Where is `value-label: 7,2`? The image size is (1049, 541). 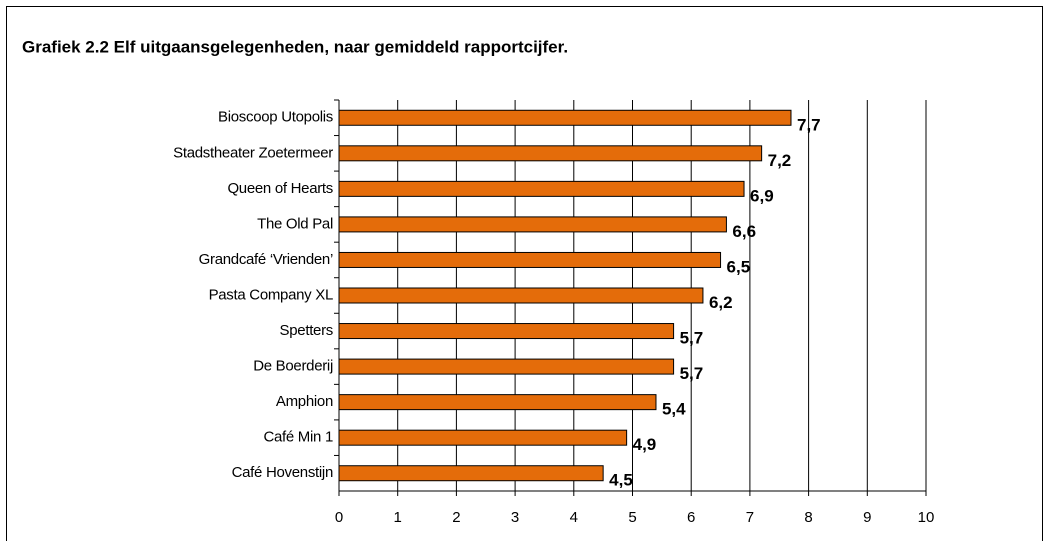 value-label: 7,2 is located at coordinates (780, 160).